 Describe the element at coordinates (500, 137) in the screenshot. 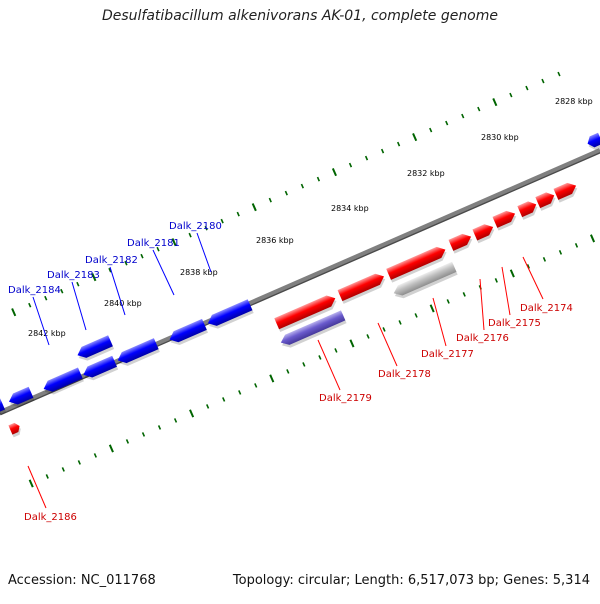

I see `scale-label: 2830 kbp` at that location.